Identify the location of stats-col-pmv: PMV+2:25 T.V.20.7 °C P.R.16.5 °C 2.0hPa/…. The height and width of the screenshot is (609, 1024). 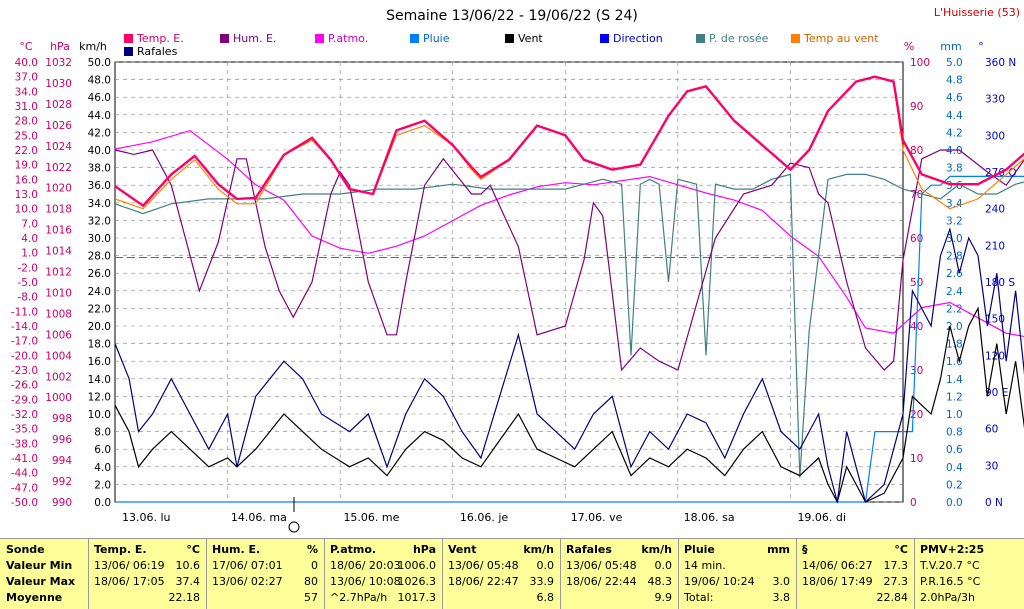
(970, 574).